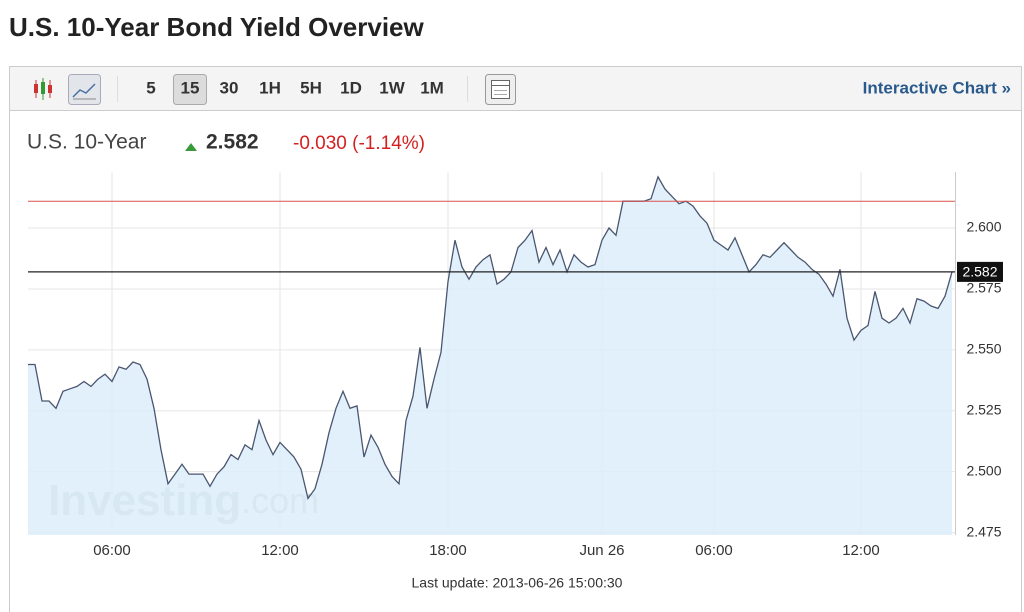 The width and height of the screenshot is (1024, 612). I want to click on line-icon, so click(84, 89).